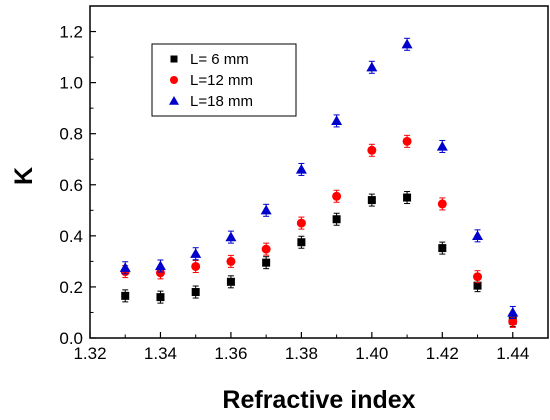 The image size is (550, 420). What do you see at coordinates (230, 353) in the screenshot?
I see `x-tick-label: 1.36` at bounding box center [230, 353].